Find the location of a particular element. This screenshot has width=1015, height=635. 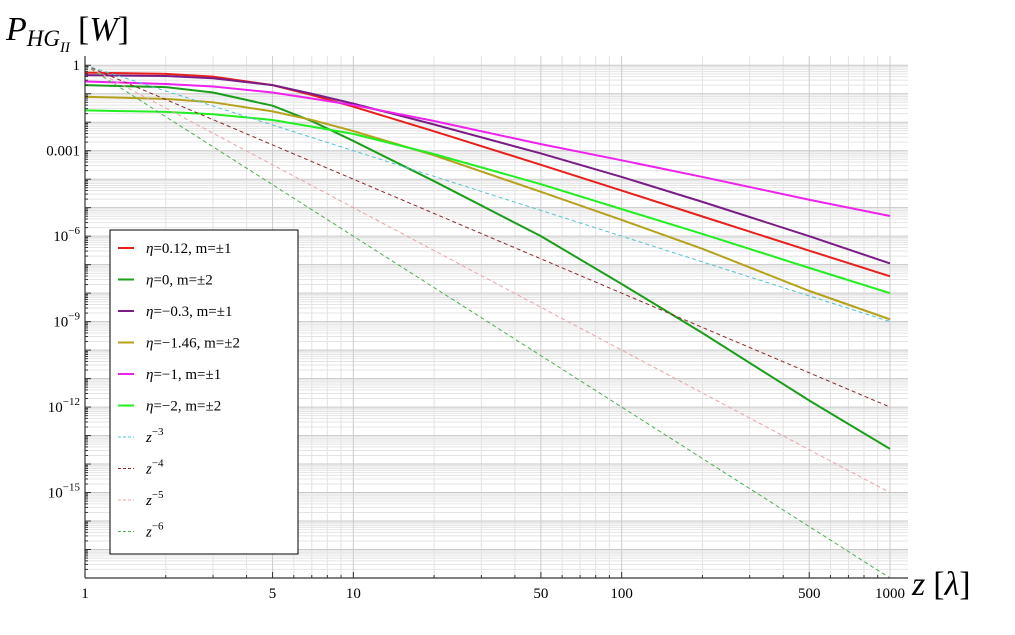

legend-label-3: η=−0.3, m=±1 is located at coordinates (189, 312).